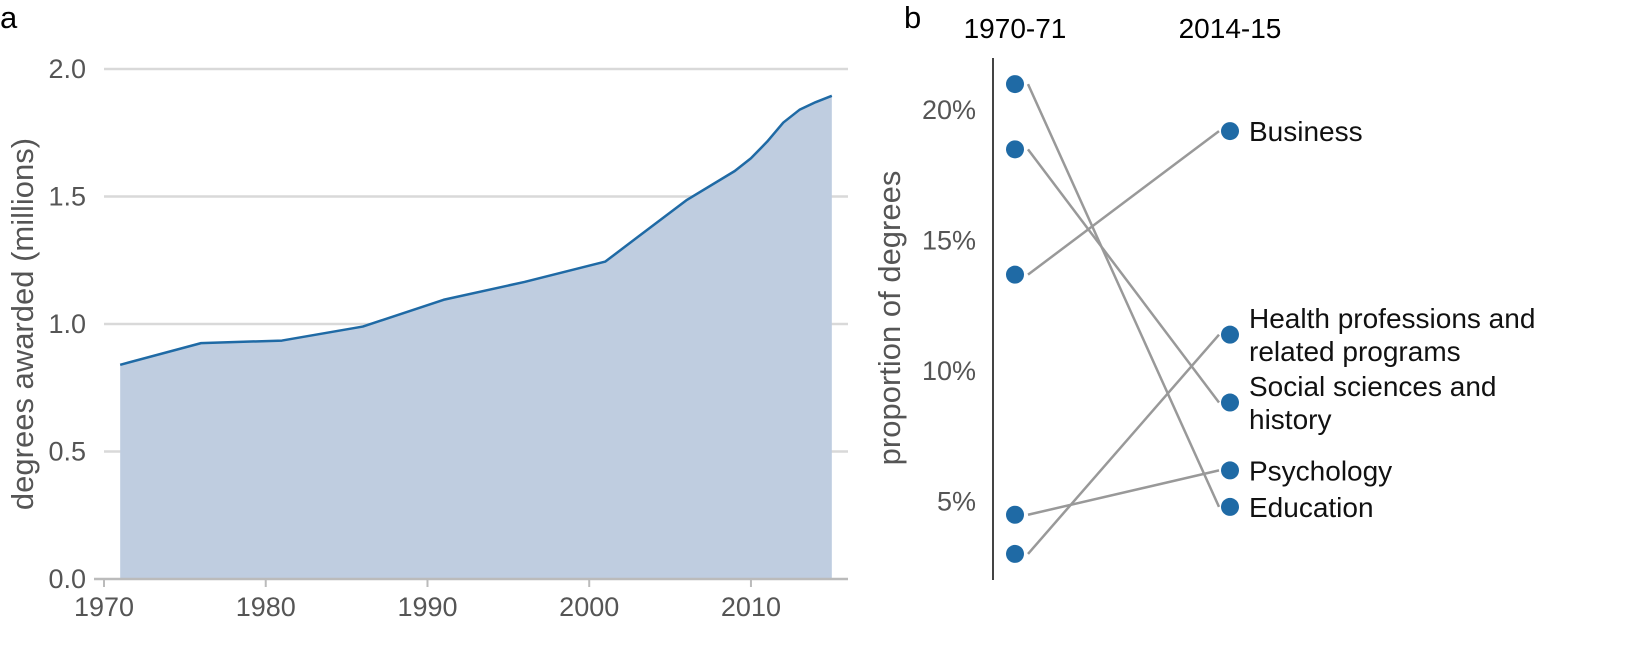 The image size is (1626, 645). What do you see at coordinates (1372, 403) in the screenshot?
I see `category-label: Social sciences and history` at bounding box center [1372, 403].